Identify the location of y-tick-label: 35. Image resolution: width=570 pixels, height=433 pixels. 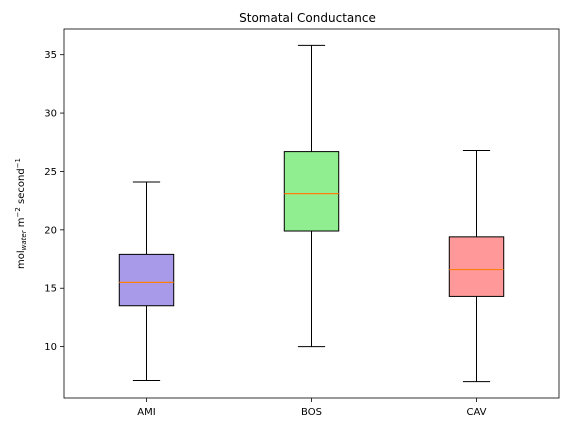
(50, 55).